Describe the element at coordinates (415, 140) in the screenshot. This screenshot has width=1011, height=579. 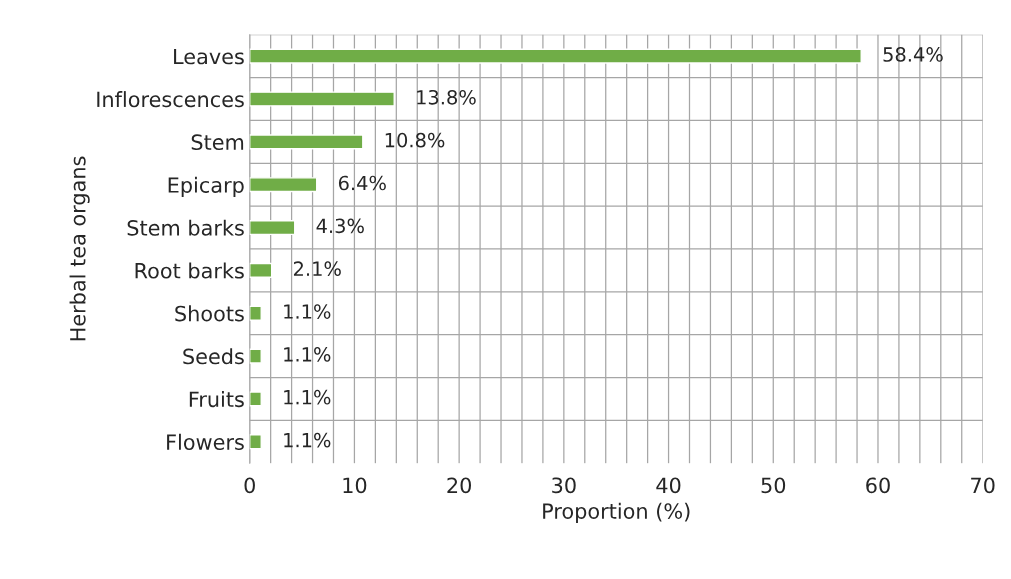
I see `data-label: 10.8%` at that location.